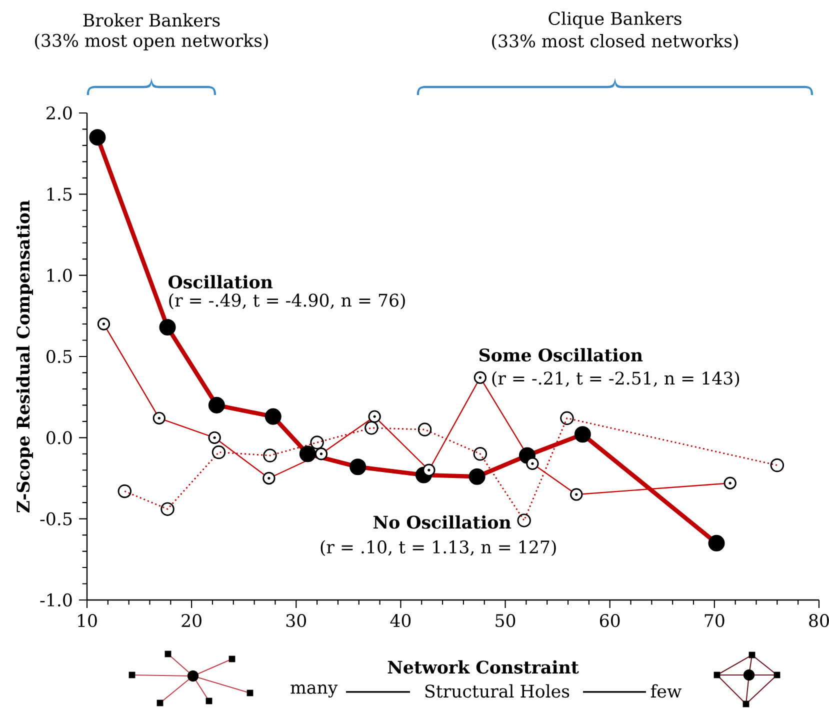  Describe the element at coordinates (497, 691) in the screenshot. I see `text: Structural Holes` at that location.